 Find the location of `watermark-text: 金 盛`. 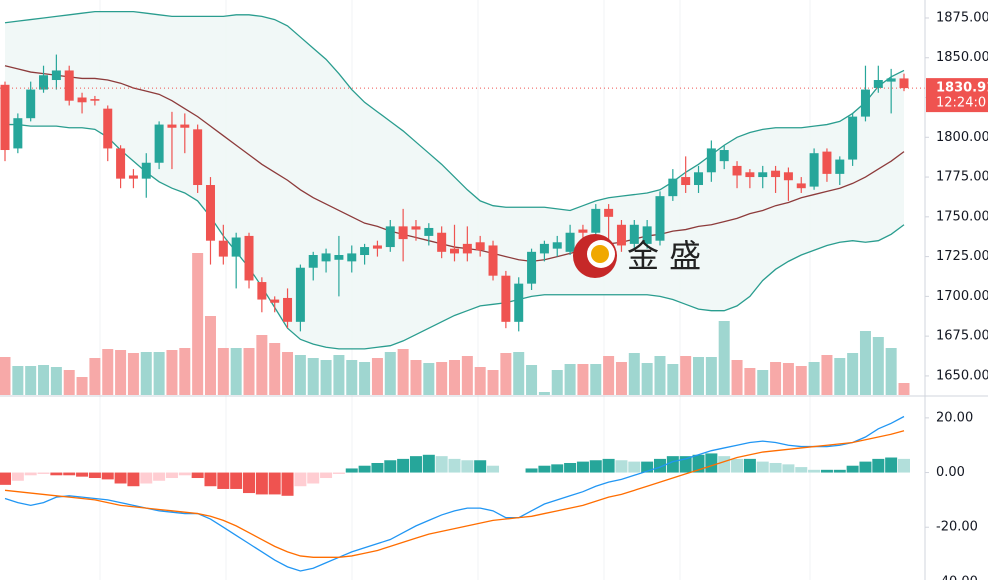

watermark-text: 金 盛 is located at coordinates (664, 256).